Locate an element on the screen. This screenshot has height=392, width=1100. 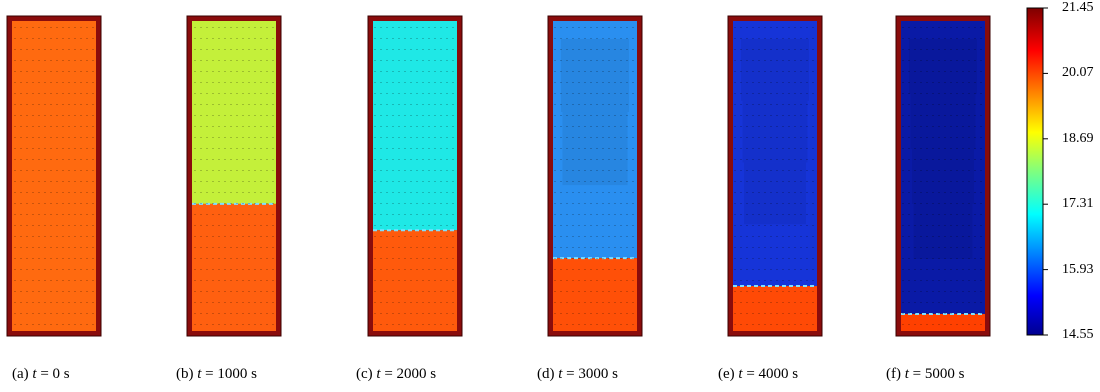
time-value: 1000 is located at coordinates (232, 374).